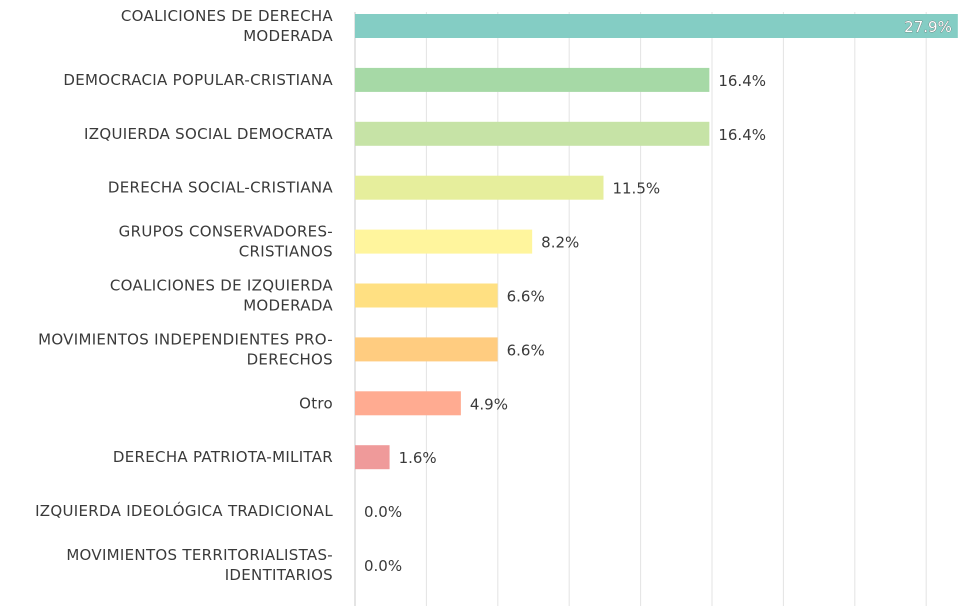 The image size is (980, 608). I want to click on category-label: IZQUIERDA IDEOLÓGICA TRADICIONAL, so click(184, 510).